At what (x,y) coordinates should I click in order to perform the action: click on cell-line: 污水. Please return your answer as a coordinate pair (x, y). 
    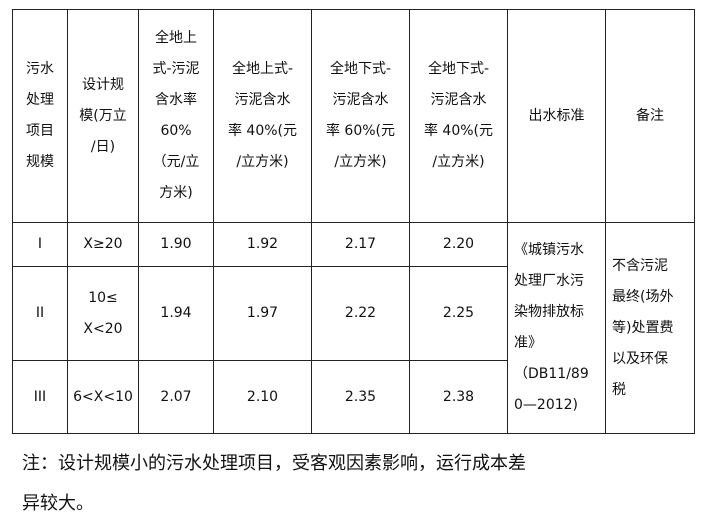
    Looking at the image, I should click on (40, 69).